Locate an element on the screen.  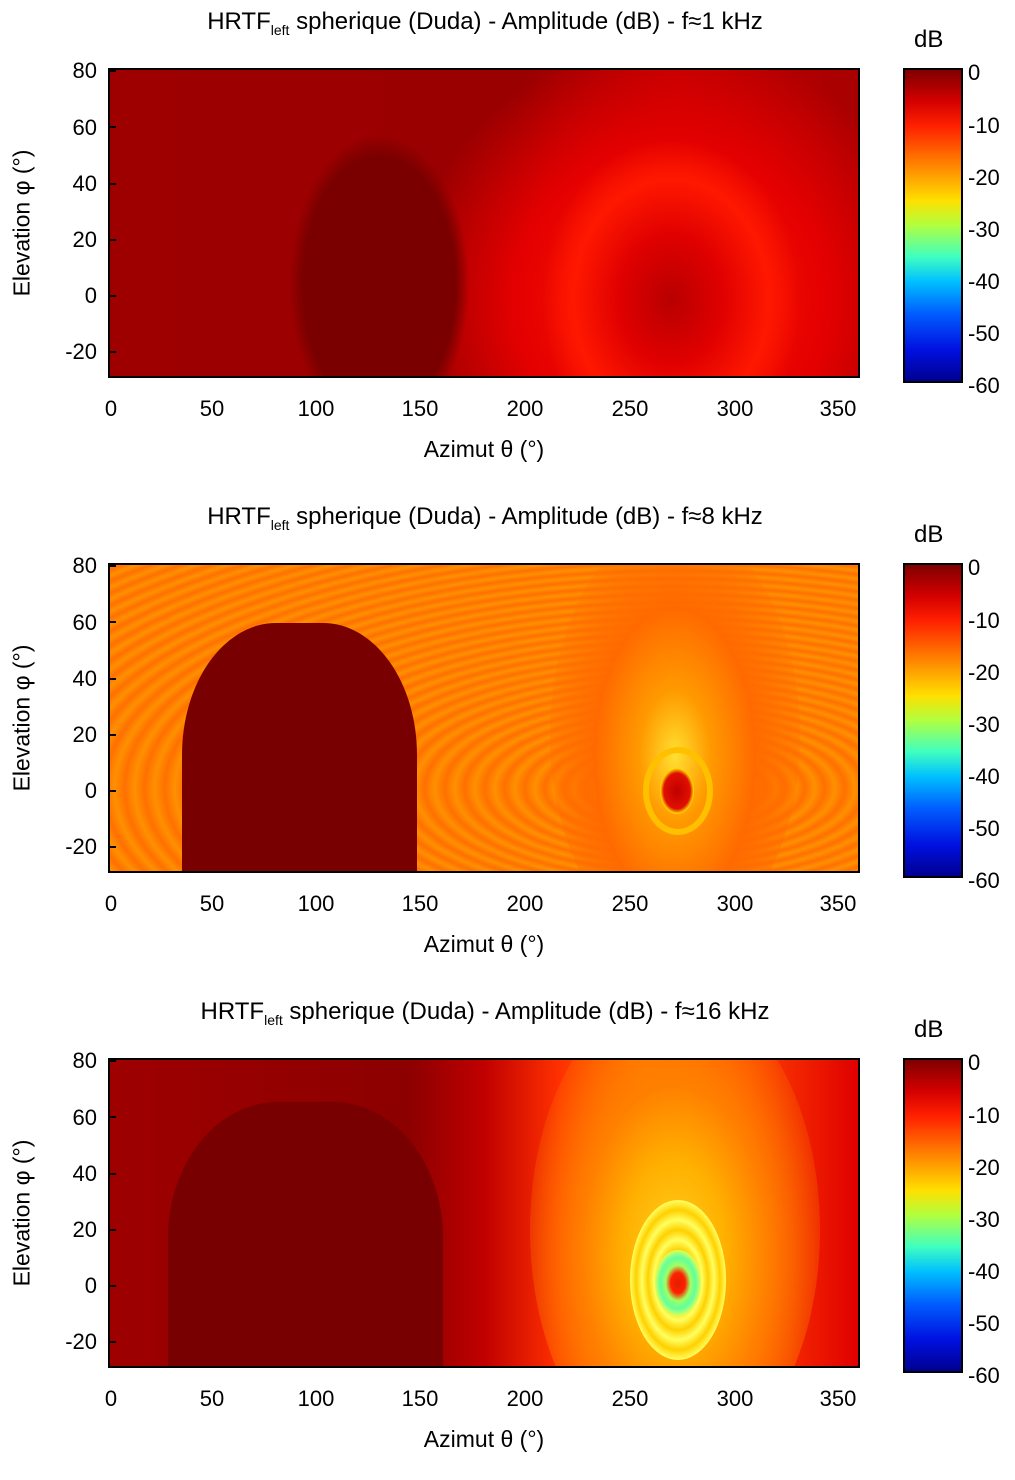
contra-ring is located at coordinates (678, 791).